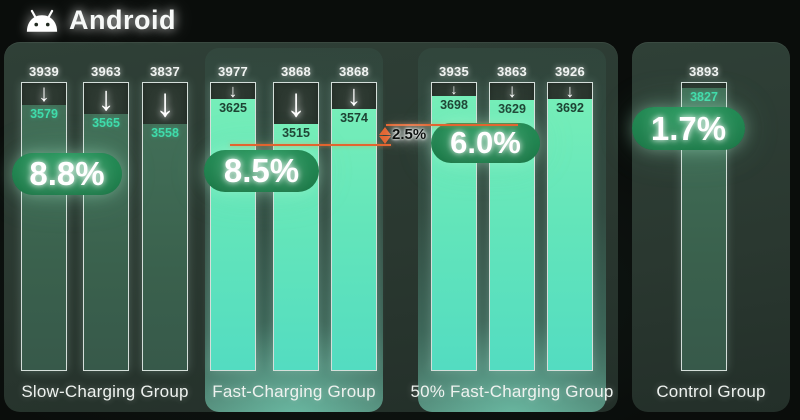 The image size is (800, 420). Describe the element at coordinates (704, 71) in the screenshot. I see `bar-original-value: 3893` at that location.